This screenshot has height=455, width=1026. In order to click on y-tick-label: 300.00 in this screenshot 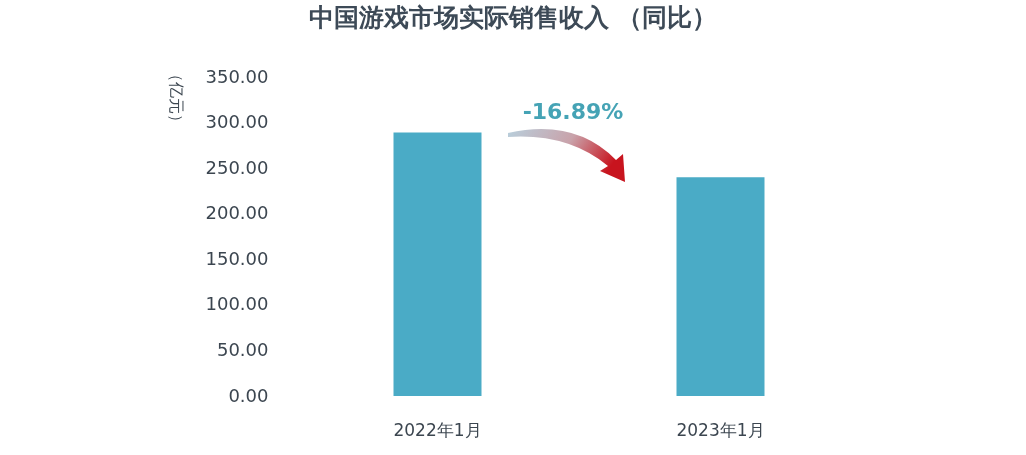, I will do `click(237, 122)`.